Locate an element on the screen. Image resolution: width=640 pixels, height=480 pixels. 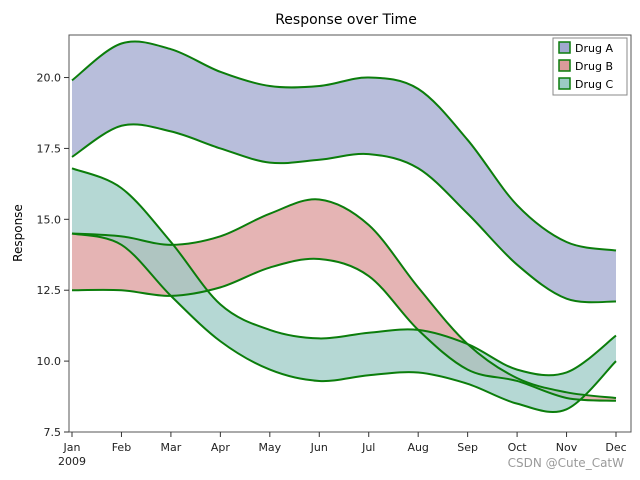
legend-swatch-drug-a is located at coordinates (564, 47).